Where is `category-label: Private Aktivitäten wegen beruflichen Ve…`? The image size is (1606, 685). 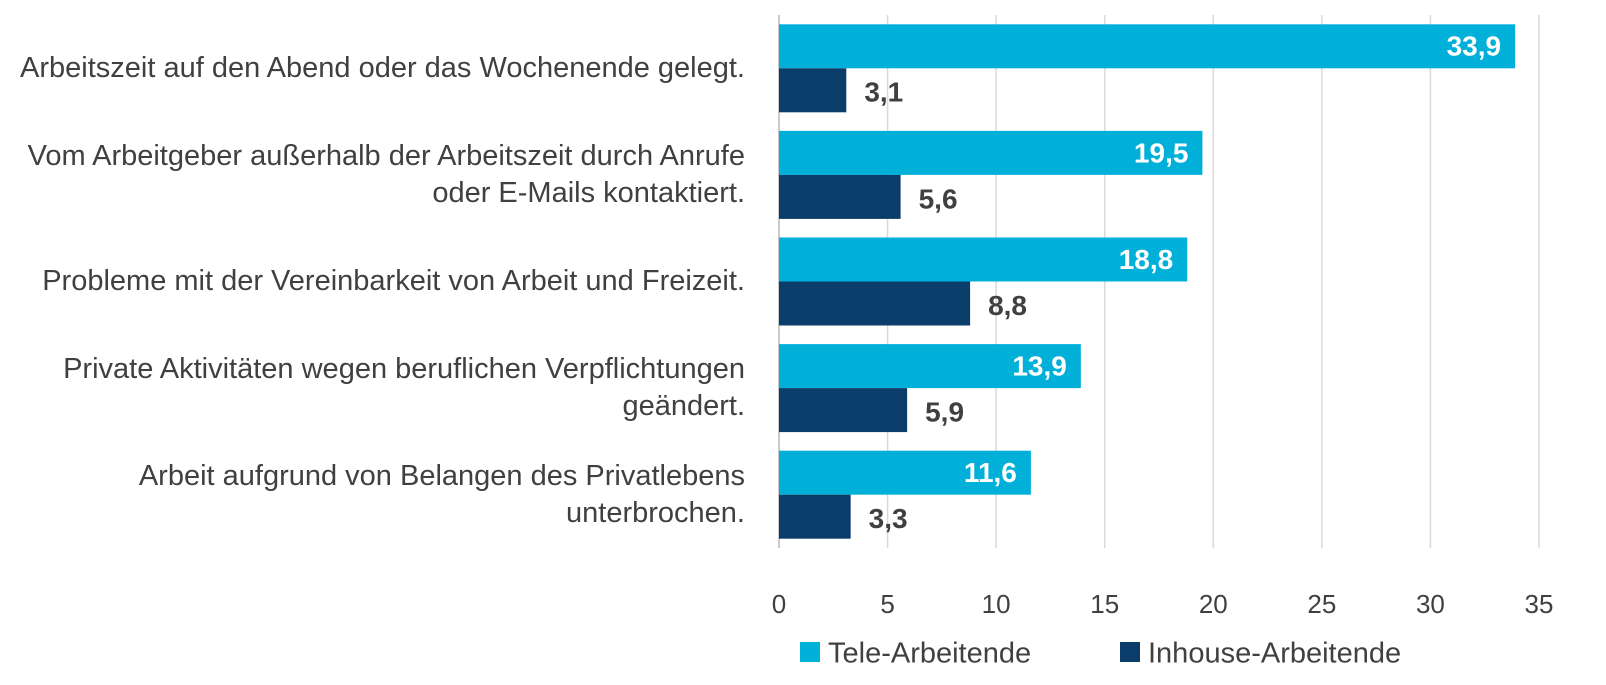 category-label: Private Aktivitäten wegen beruflichen Ve… is located at coordinates (372, 388).